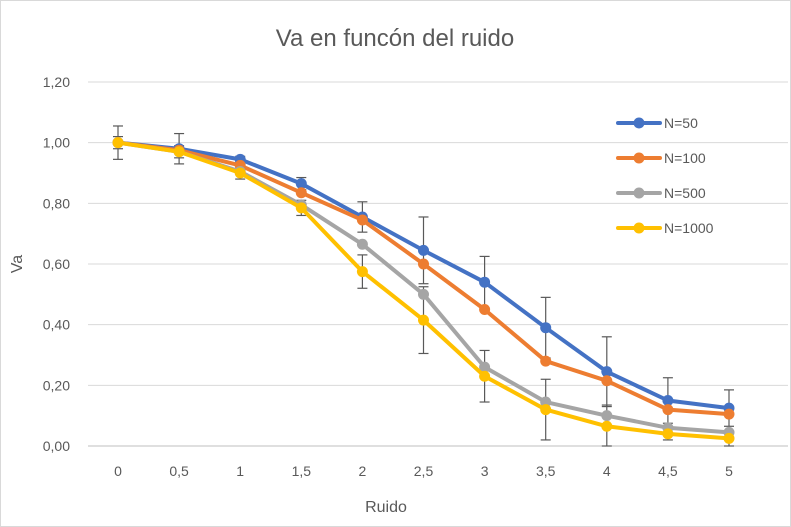 This screenshot has height=527, width=791. What do you see at coordinates (118, 471) in the screenshot?
I see `x-tick-label: 0` at bounding box center [118, 471].